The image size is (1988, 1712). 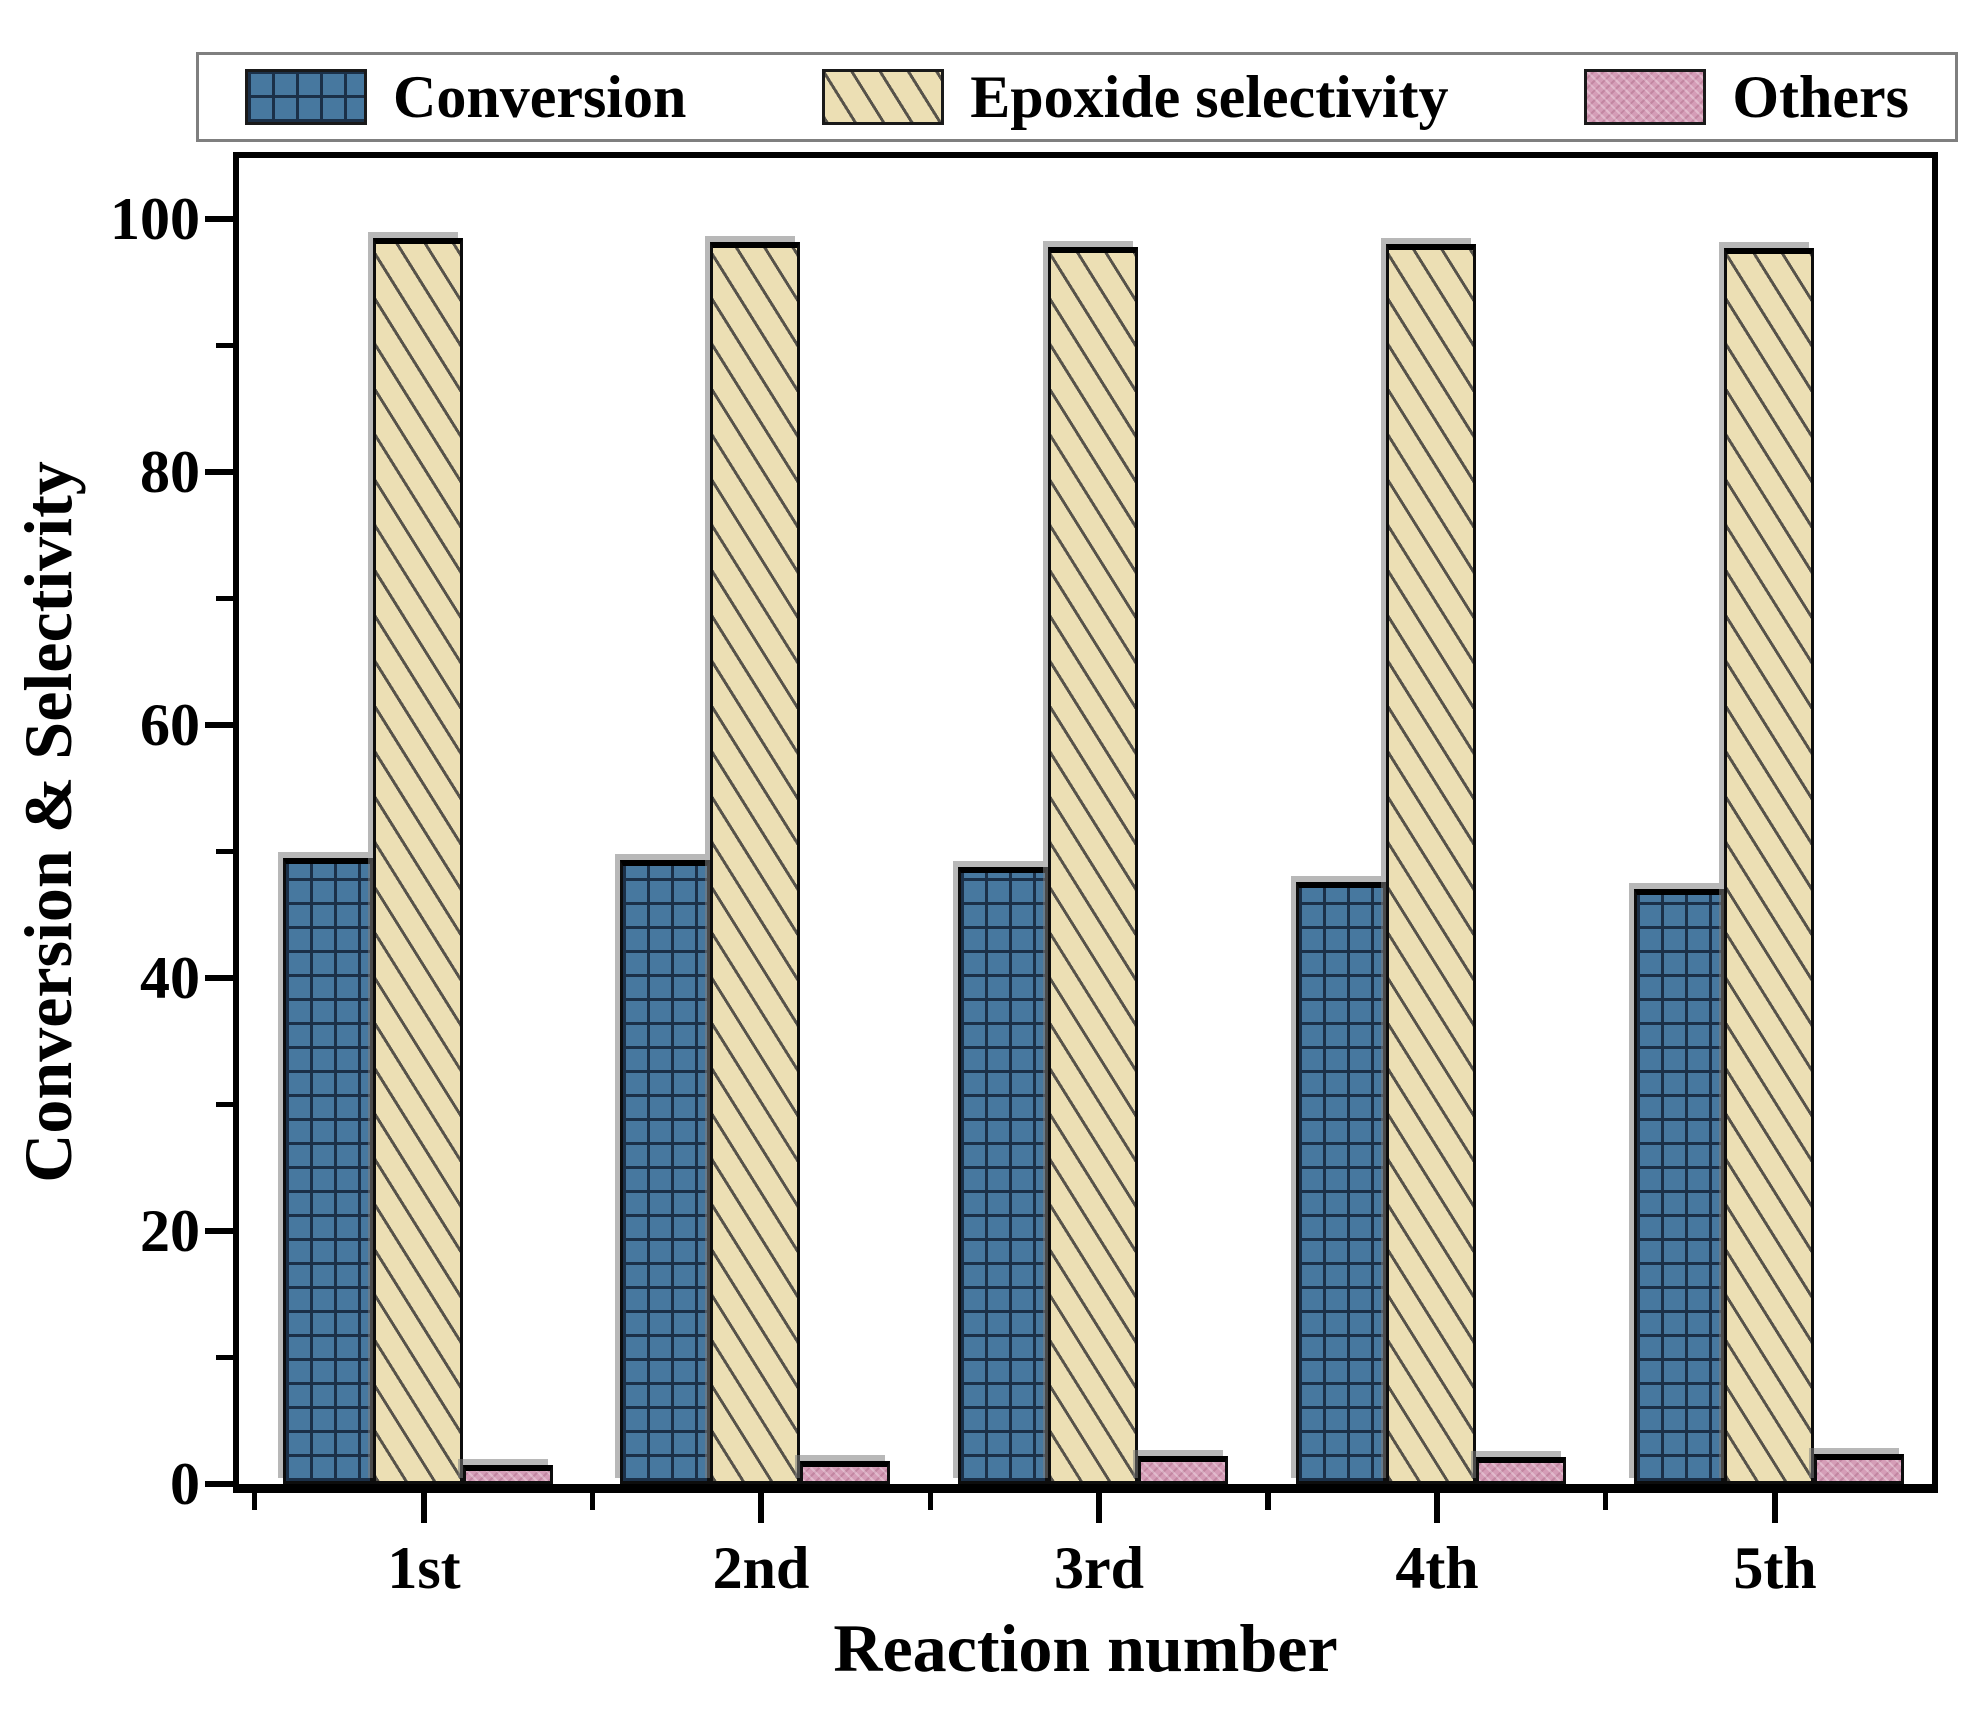 I want to click on x-tick-label: 2nd, so click(x=761, y=1568).